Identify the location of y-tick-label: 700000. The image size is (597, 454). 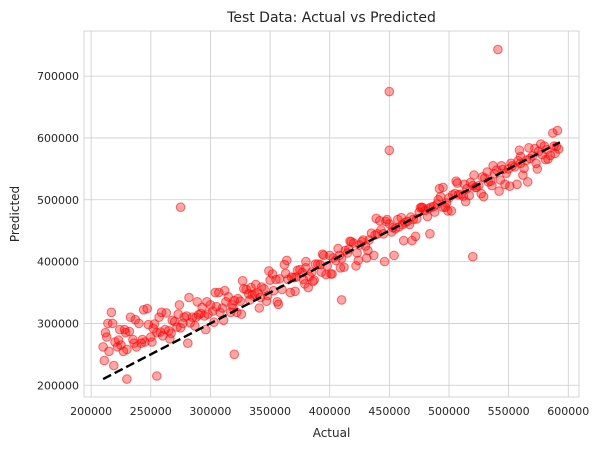
(58, 76).